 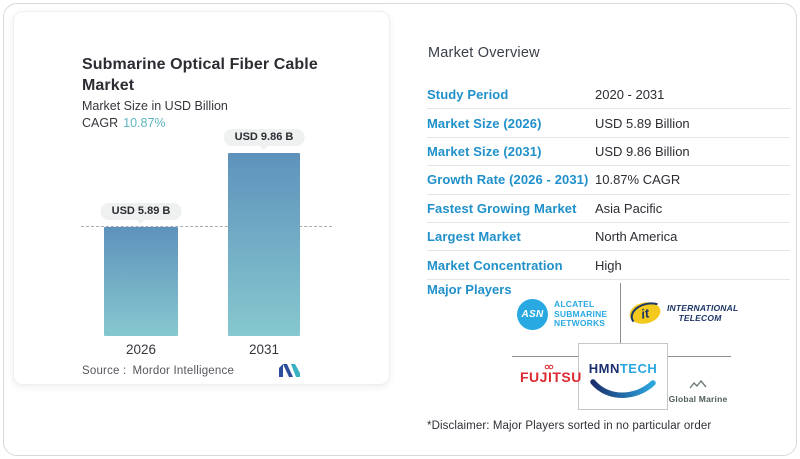 I want to click on row-value: 10.87% CAGR, so click(x=638, y=180).